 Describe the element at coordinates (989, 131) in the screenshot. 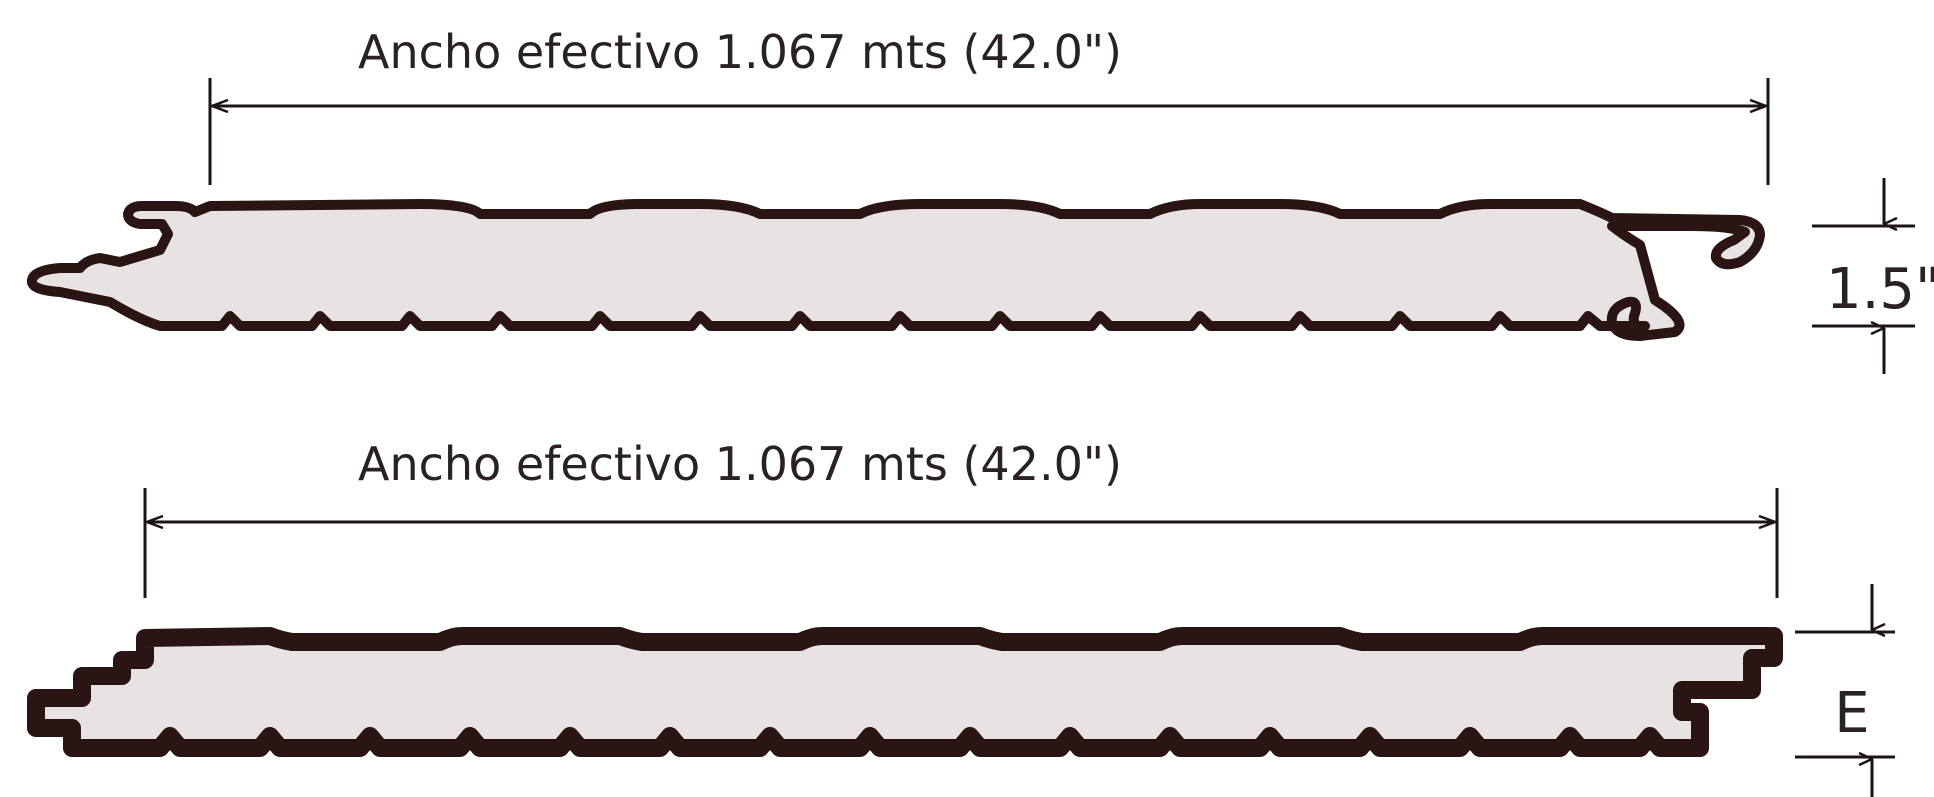

I see `panel-1-width-dimension` at that location.